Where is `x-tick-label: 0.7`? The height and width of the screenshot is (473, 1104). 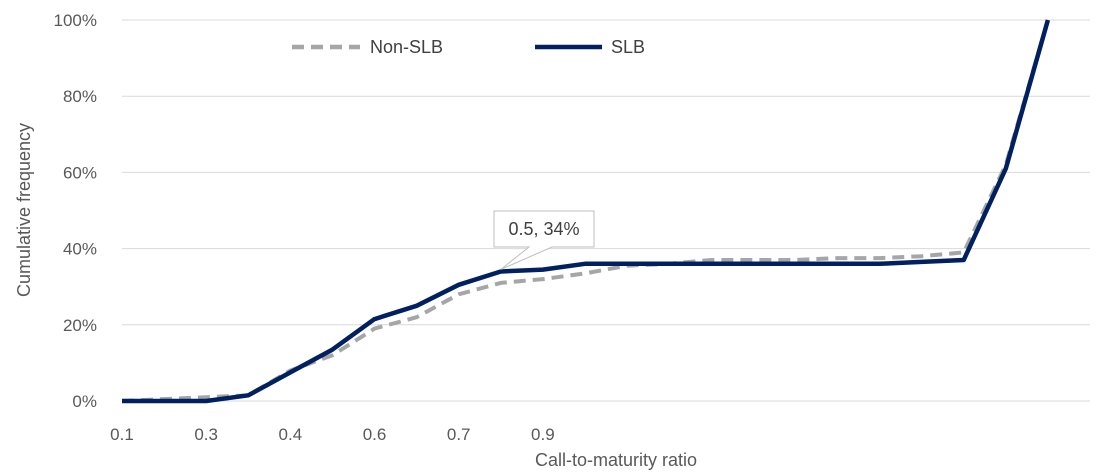 x-tick-label: 0.7 is located at coordinates (459, 434).